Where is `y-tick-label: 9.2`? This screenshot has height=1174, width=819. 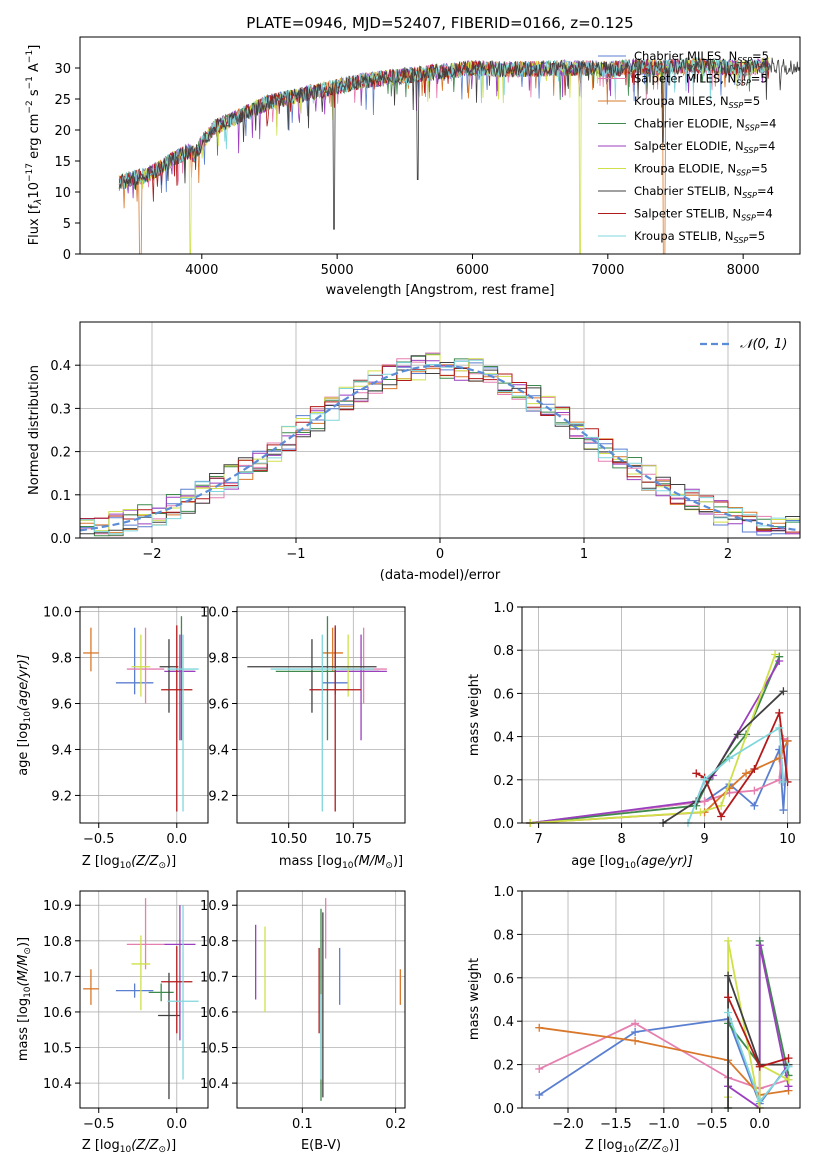 y-tick-label: 9.2 is located at coordinates (218, 796).